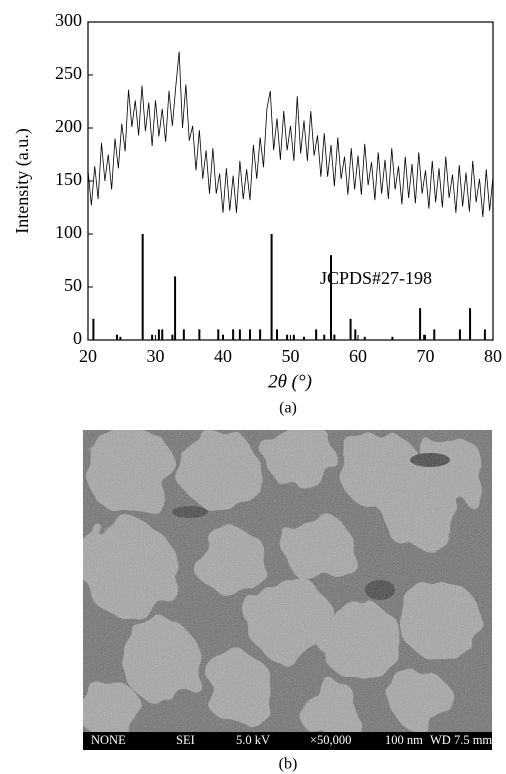 The height and width of the screenshot is (774, 506). Describe the element at coordinates (77, 338) in the screenshot. I see `y-tick-label: 0` at that location.